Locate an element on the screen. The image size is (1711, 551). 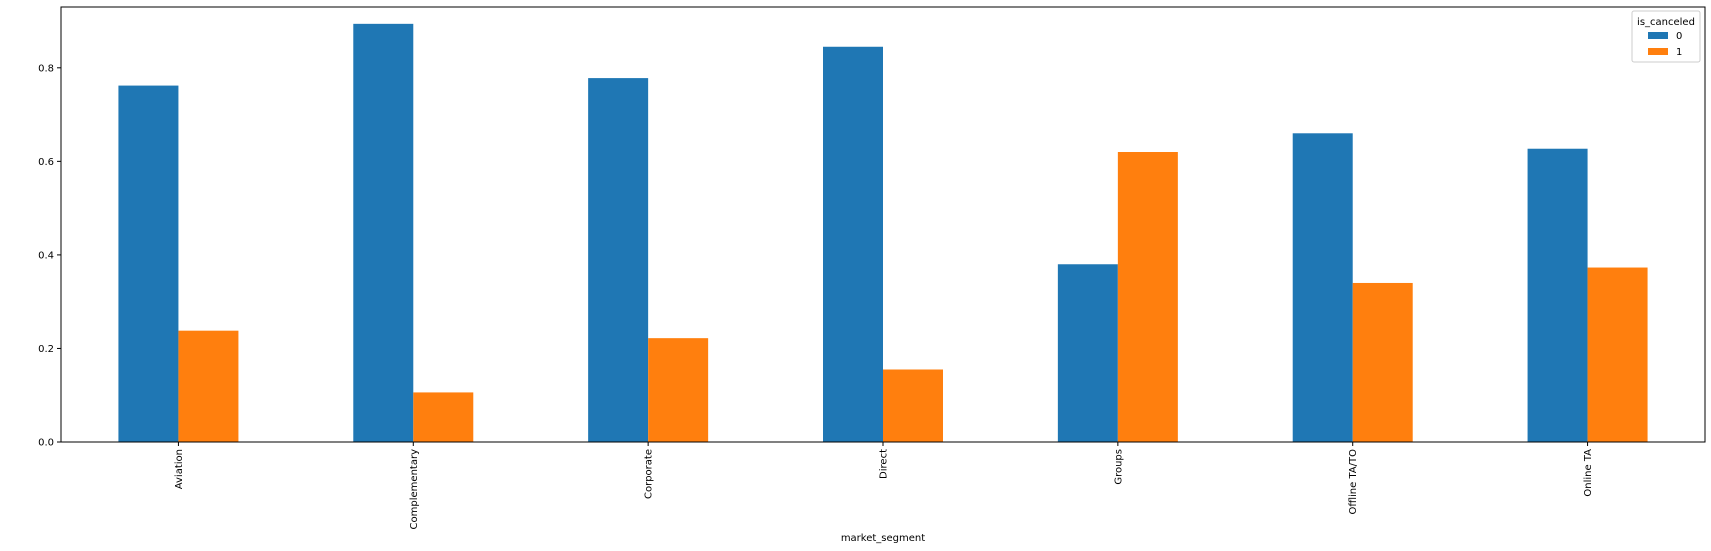
y-tick-label: 0.2 is located at coordinates (46, 349).